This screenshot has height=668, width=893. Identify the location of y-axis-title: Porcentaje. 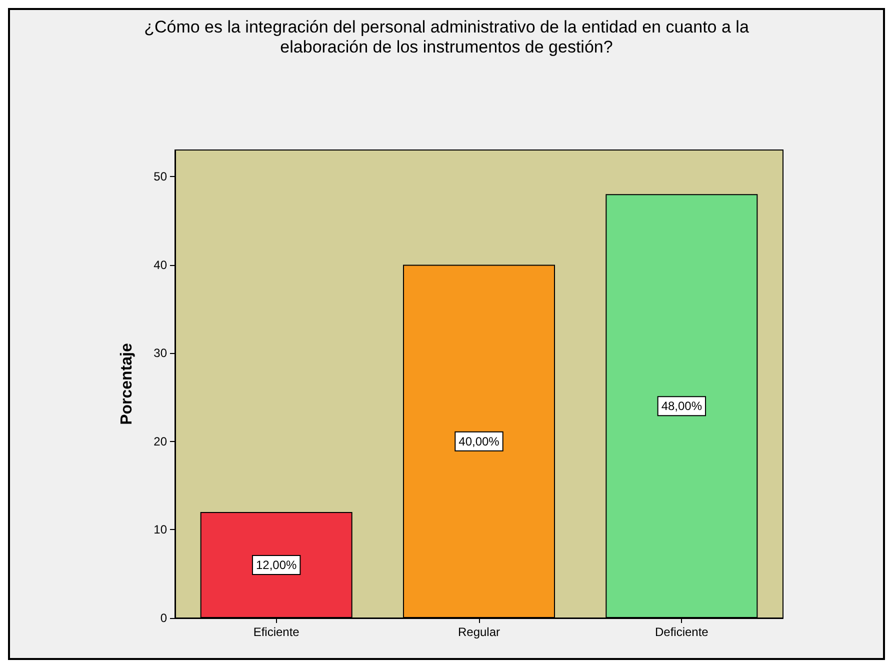
(127, 383).